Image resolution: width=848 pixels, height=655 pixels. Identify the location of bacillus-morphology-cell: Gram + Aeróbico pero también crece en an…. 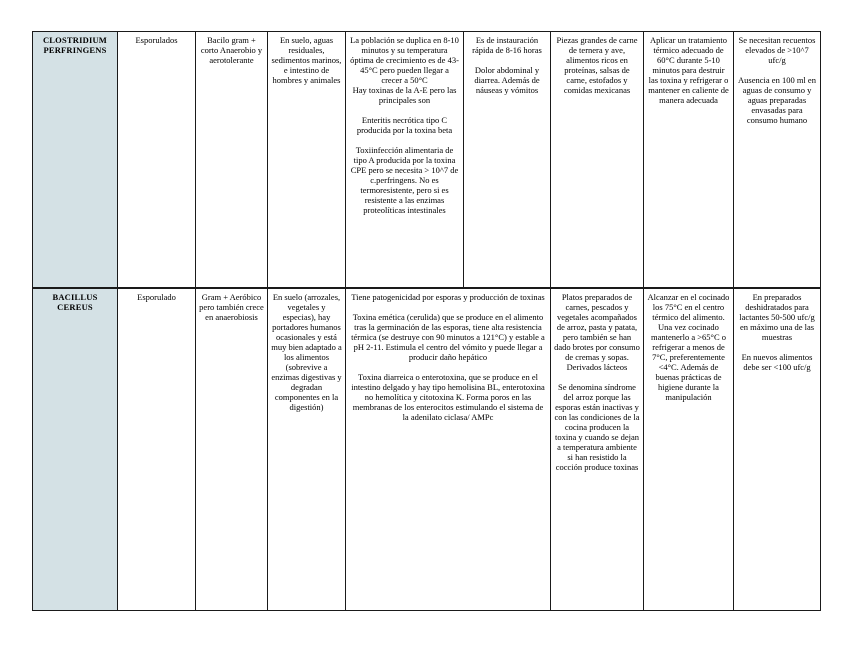
(231, 448).